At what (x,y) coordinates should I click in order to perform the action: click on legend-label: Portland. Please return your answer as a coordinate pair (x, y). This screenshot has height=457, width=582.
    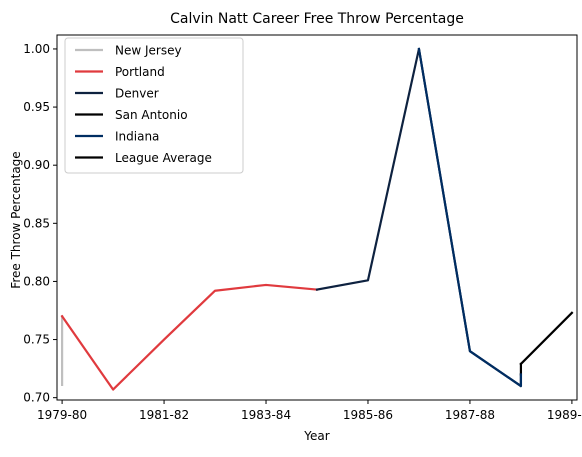
    Looking at the image, I should click on (140, 72).